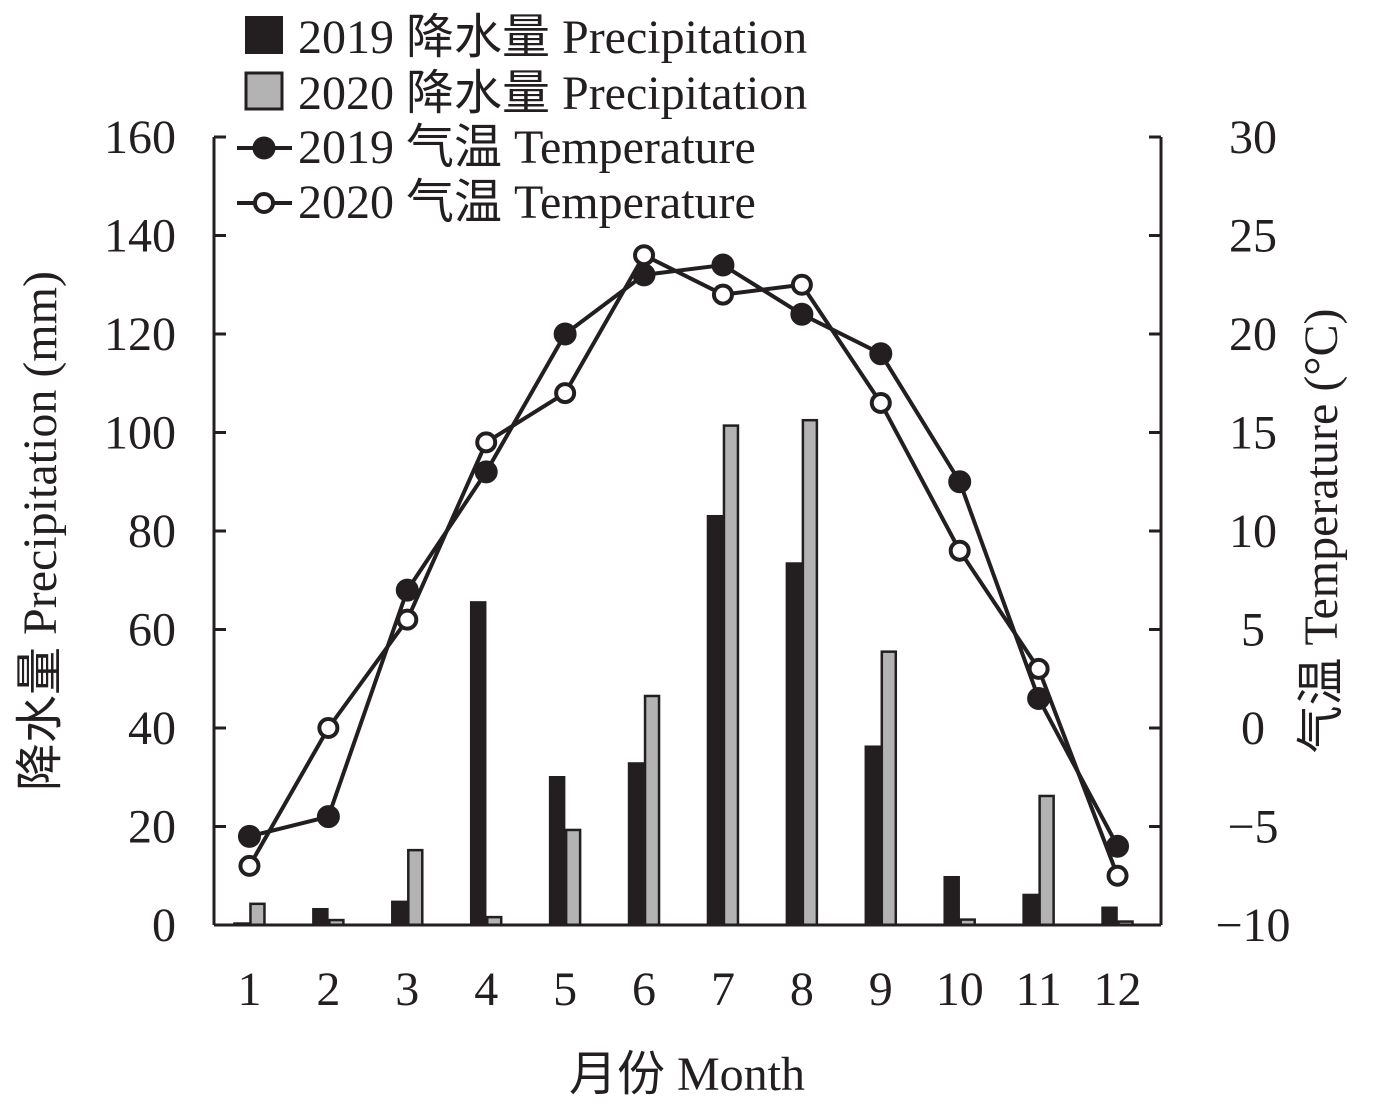  Describe the element at coordinates (264, 148) in the screenshot. I see `legend-marker-2019-temperature` at that location.